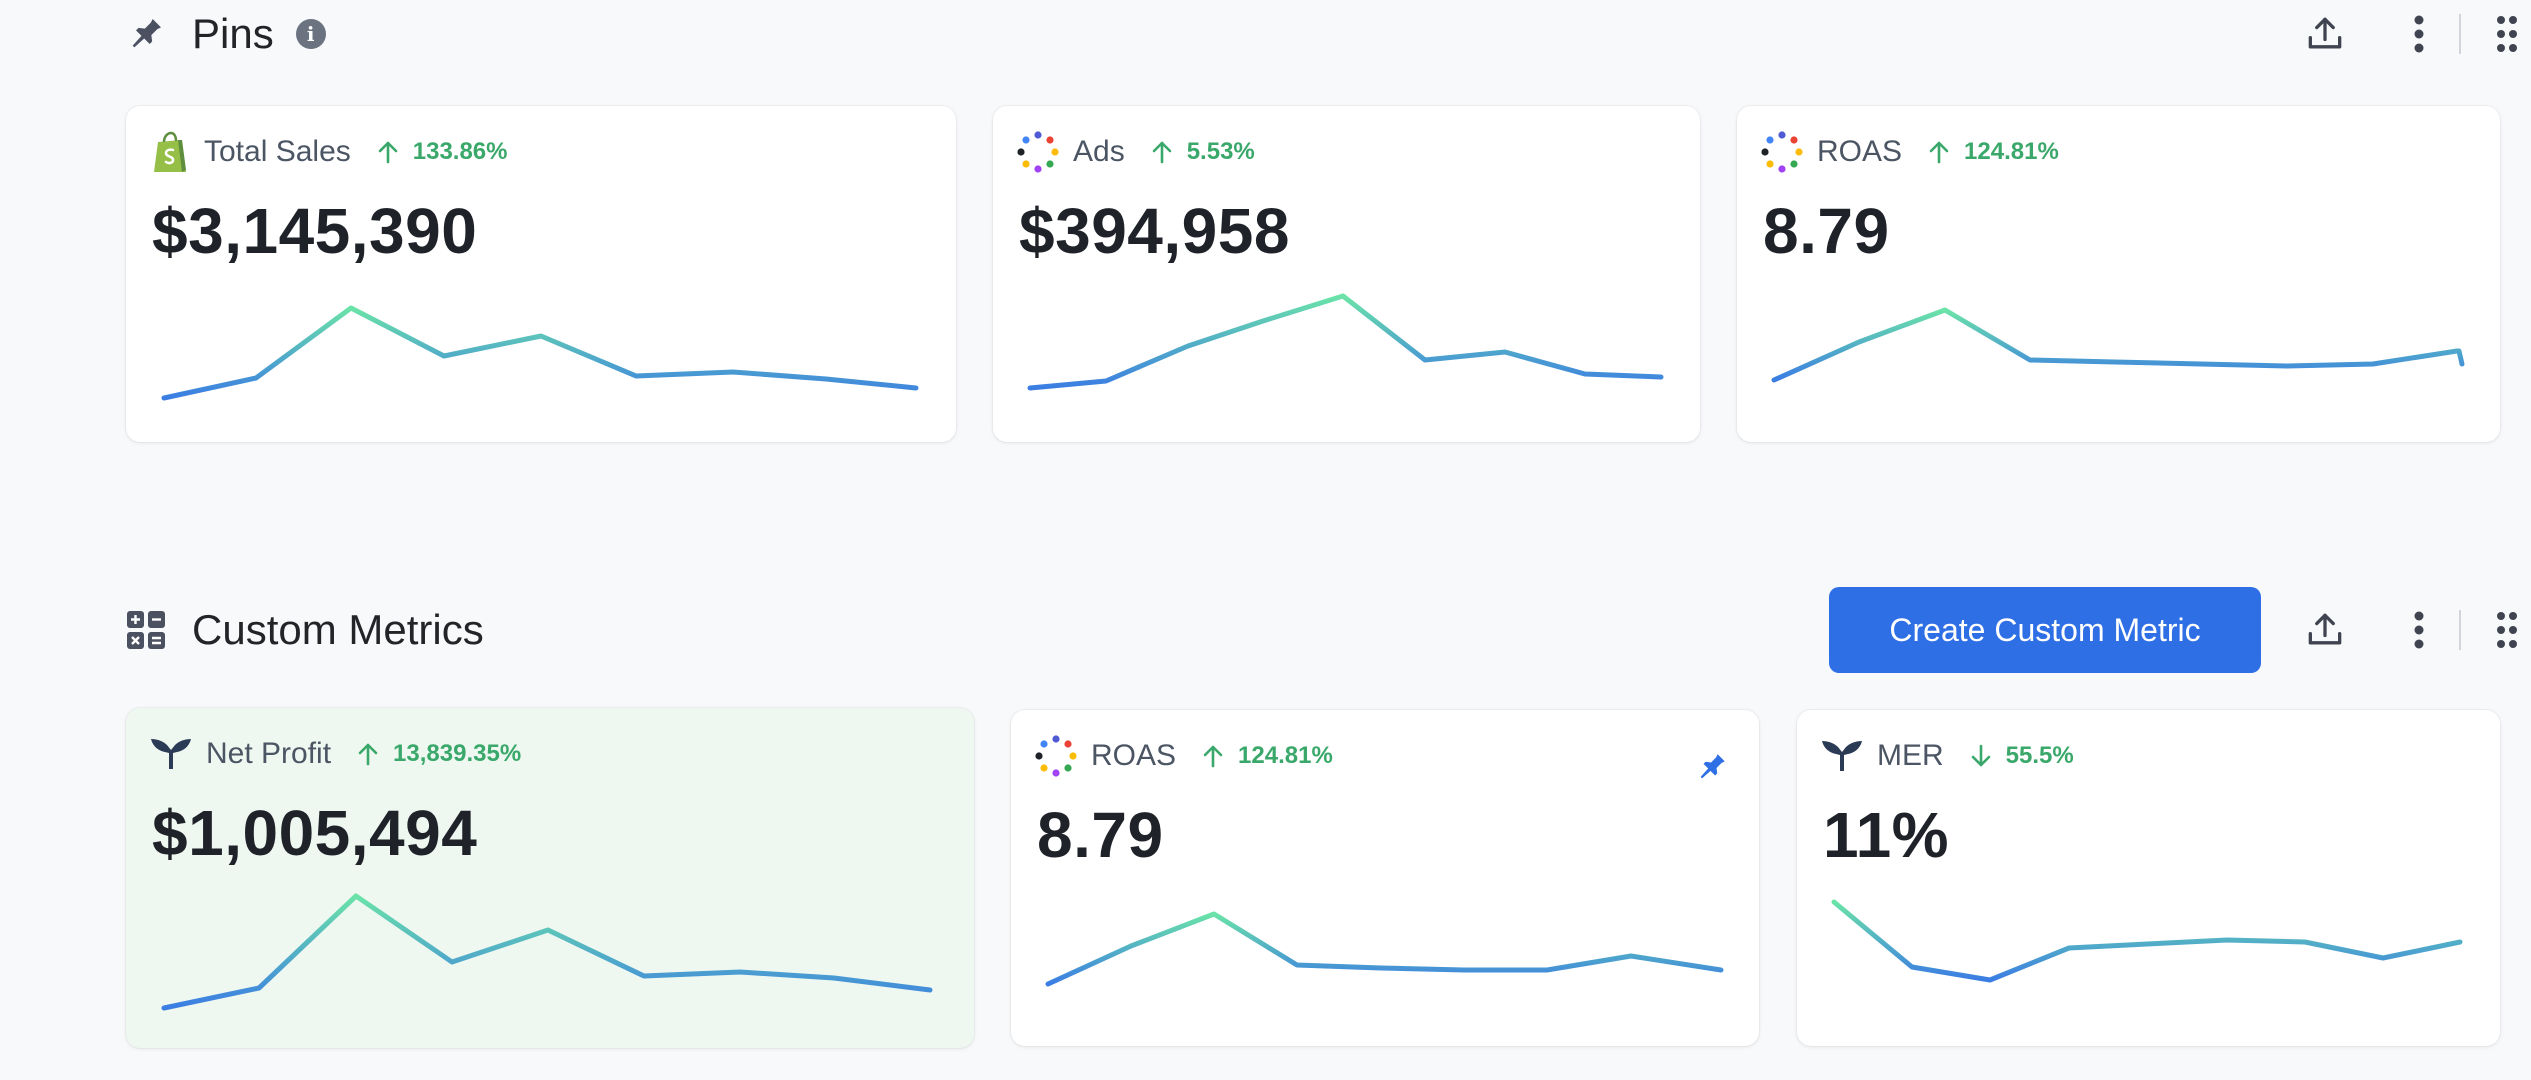 The height and width of the screenshot is (1080, 2531). What do you see at coordinates (1886, 835) in the screenshot?
I see `metric-value: 11%` at bounding box center [1886, 835].